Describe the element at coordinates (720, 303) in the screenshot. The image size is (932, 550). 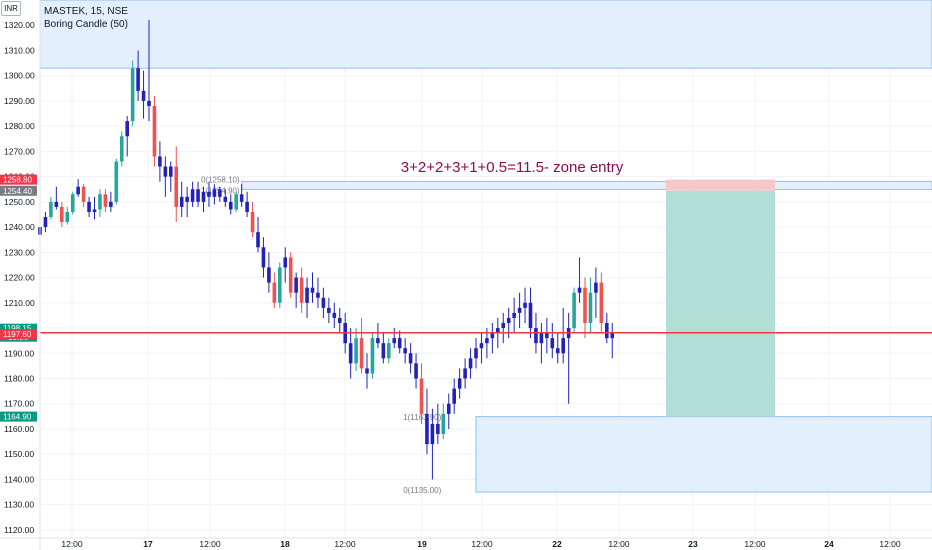
I see `position-target-zone` at that location.